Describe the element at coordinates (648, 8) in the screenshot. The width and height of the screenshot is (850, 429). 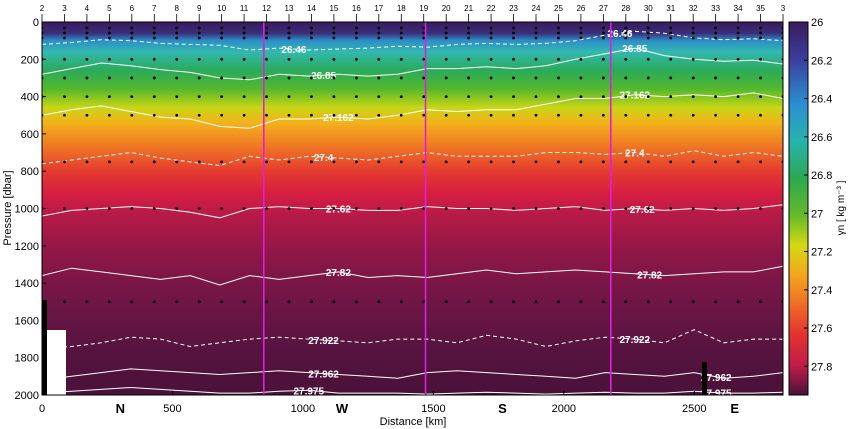
I see `station-label: 30` at that location.